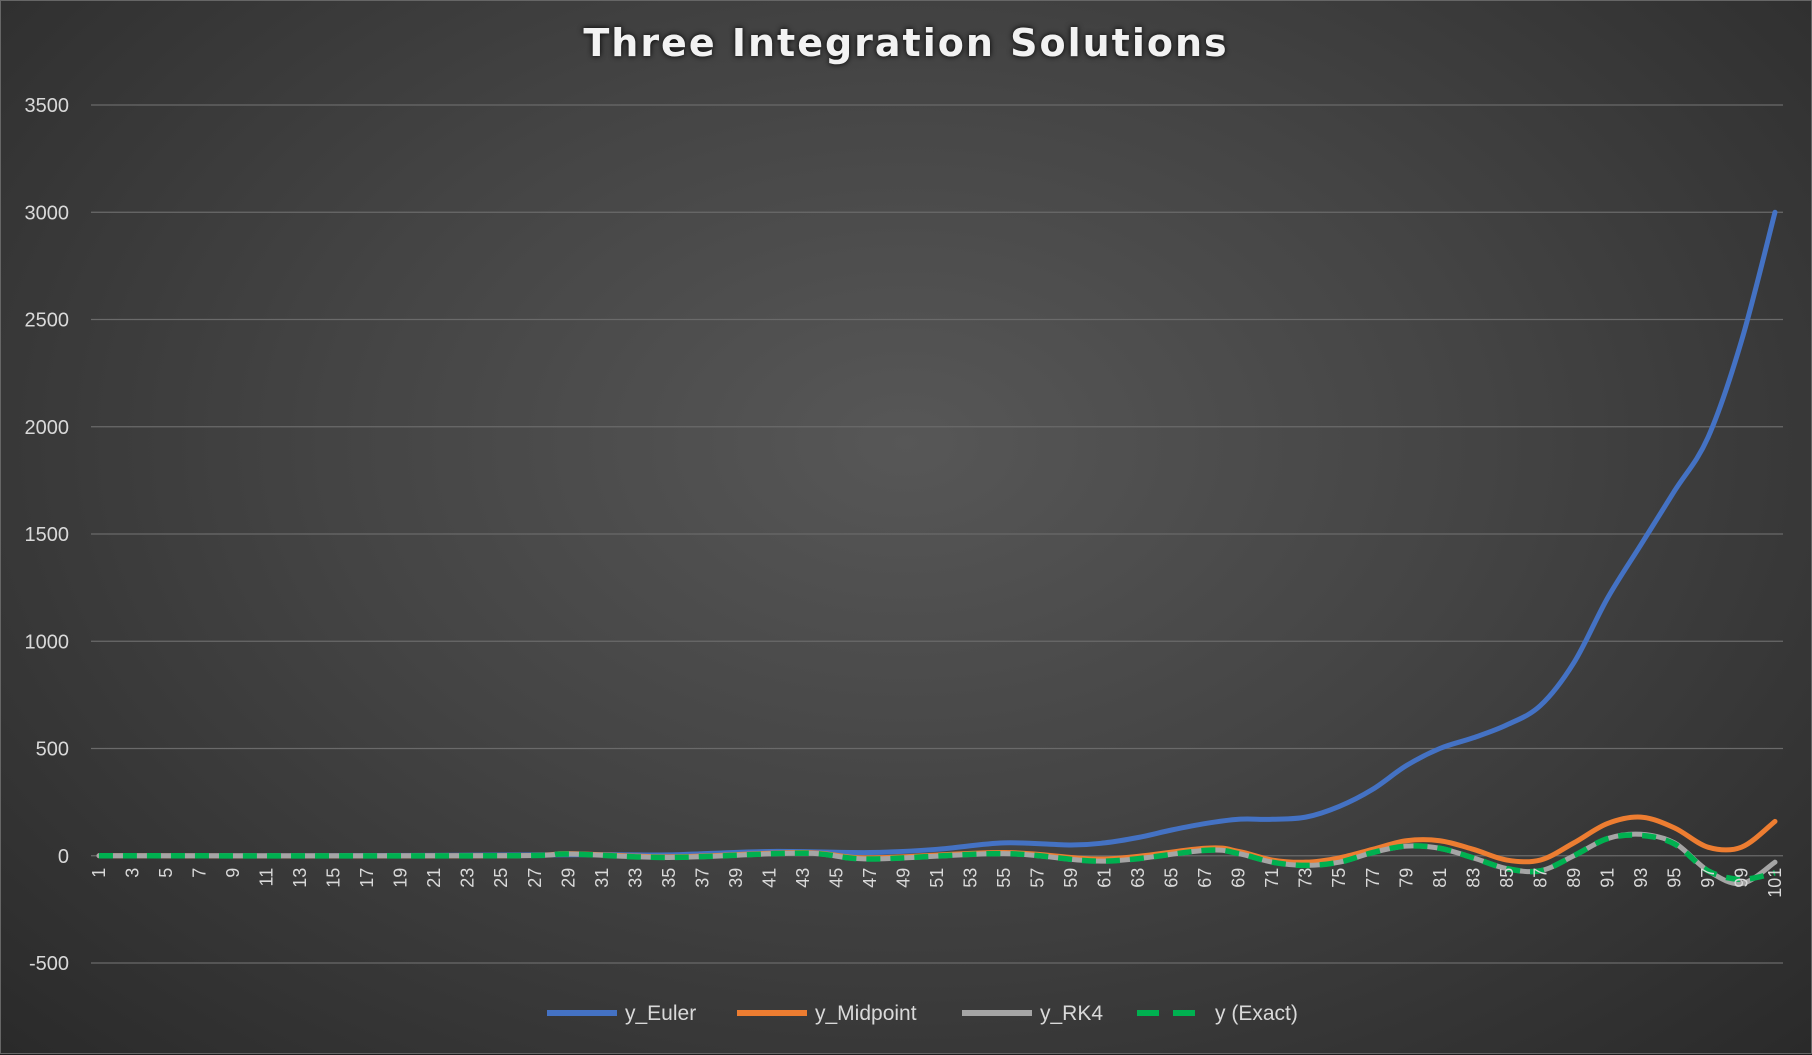 The height and width of the screenshot is (1055, 1812). I want to click on y-tick-label: 3500, so click(47, 106).